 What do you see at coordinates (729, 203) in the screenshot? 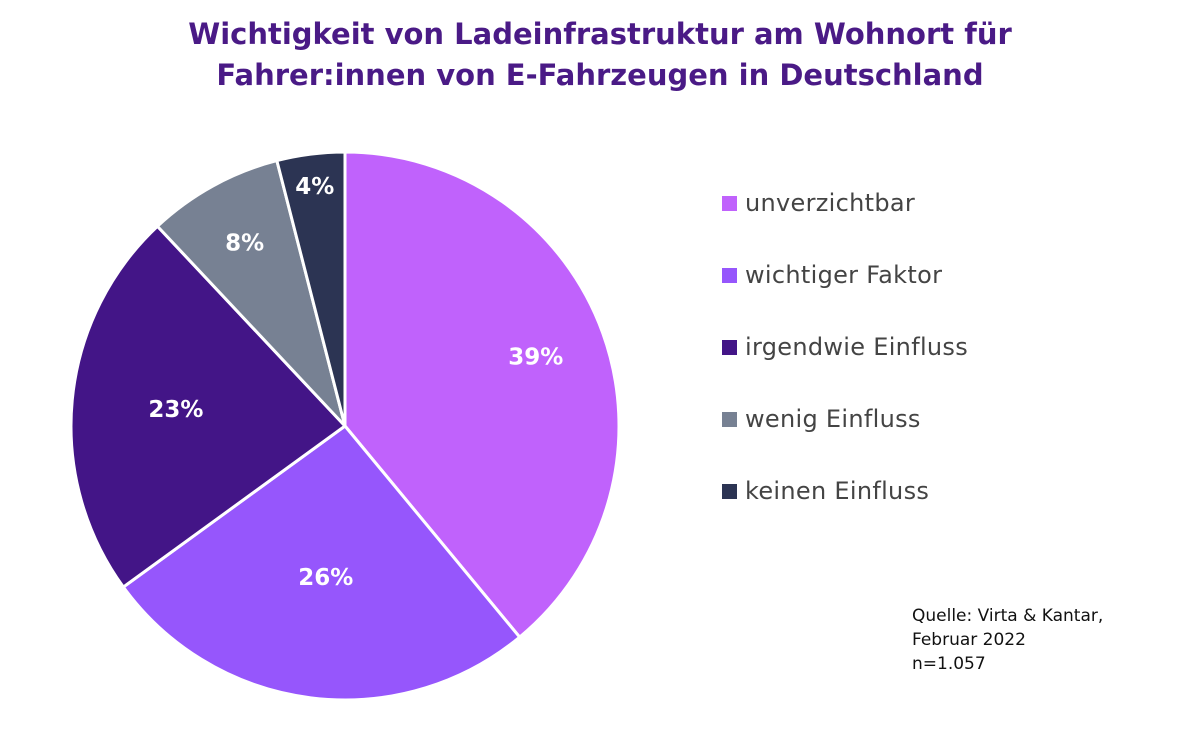
I see `legend-swatch-unverzichtbar` at bounding box center [729, 203].